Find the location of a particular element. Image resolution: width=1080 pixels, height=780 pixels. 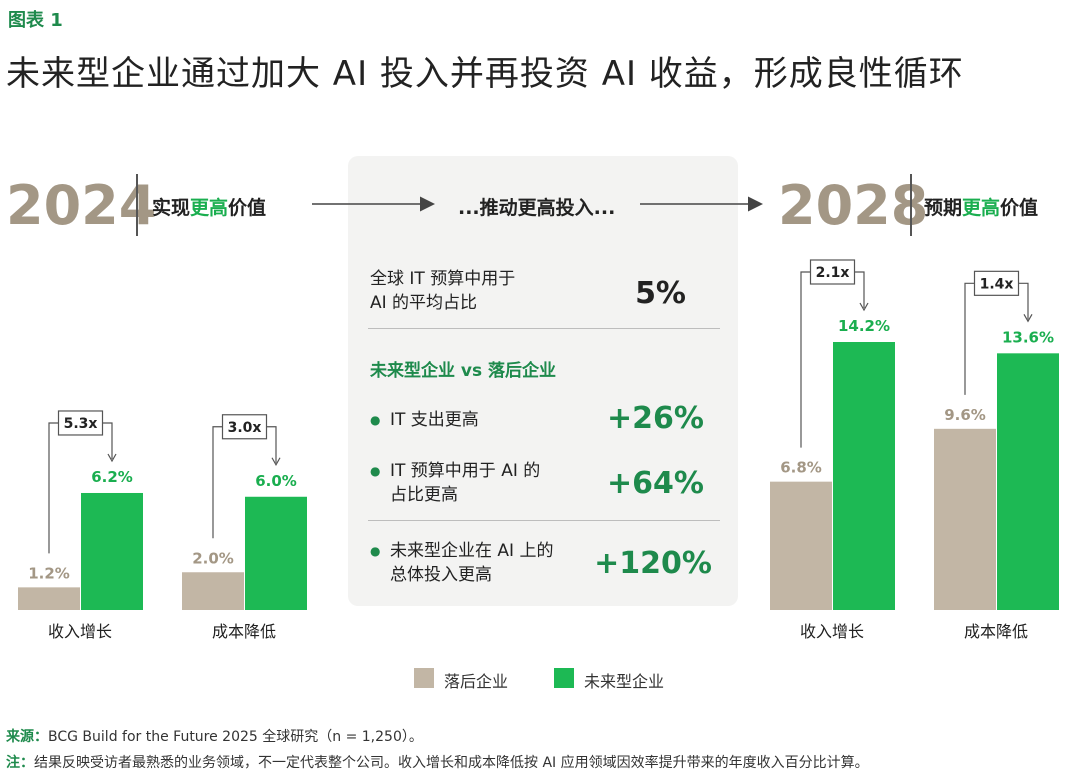

compare-item-1-value: +26% is located at coordinates (655, 418).